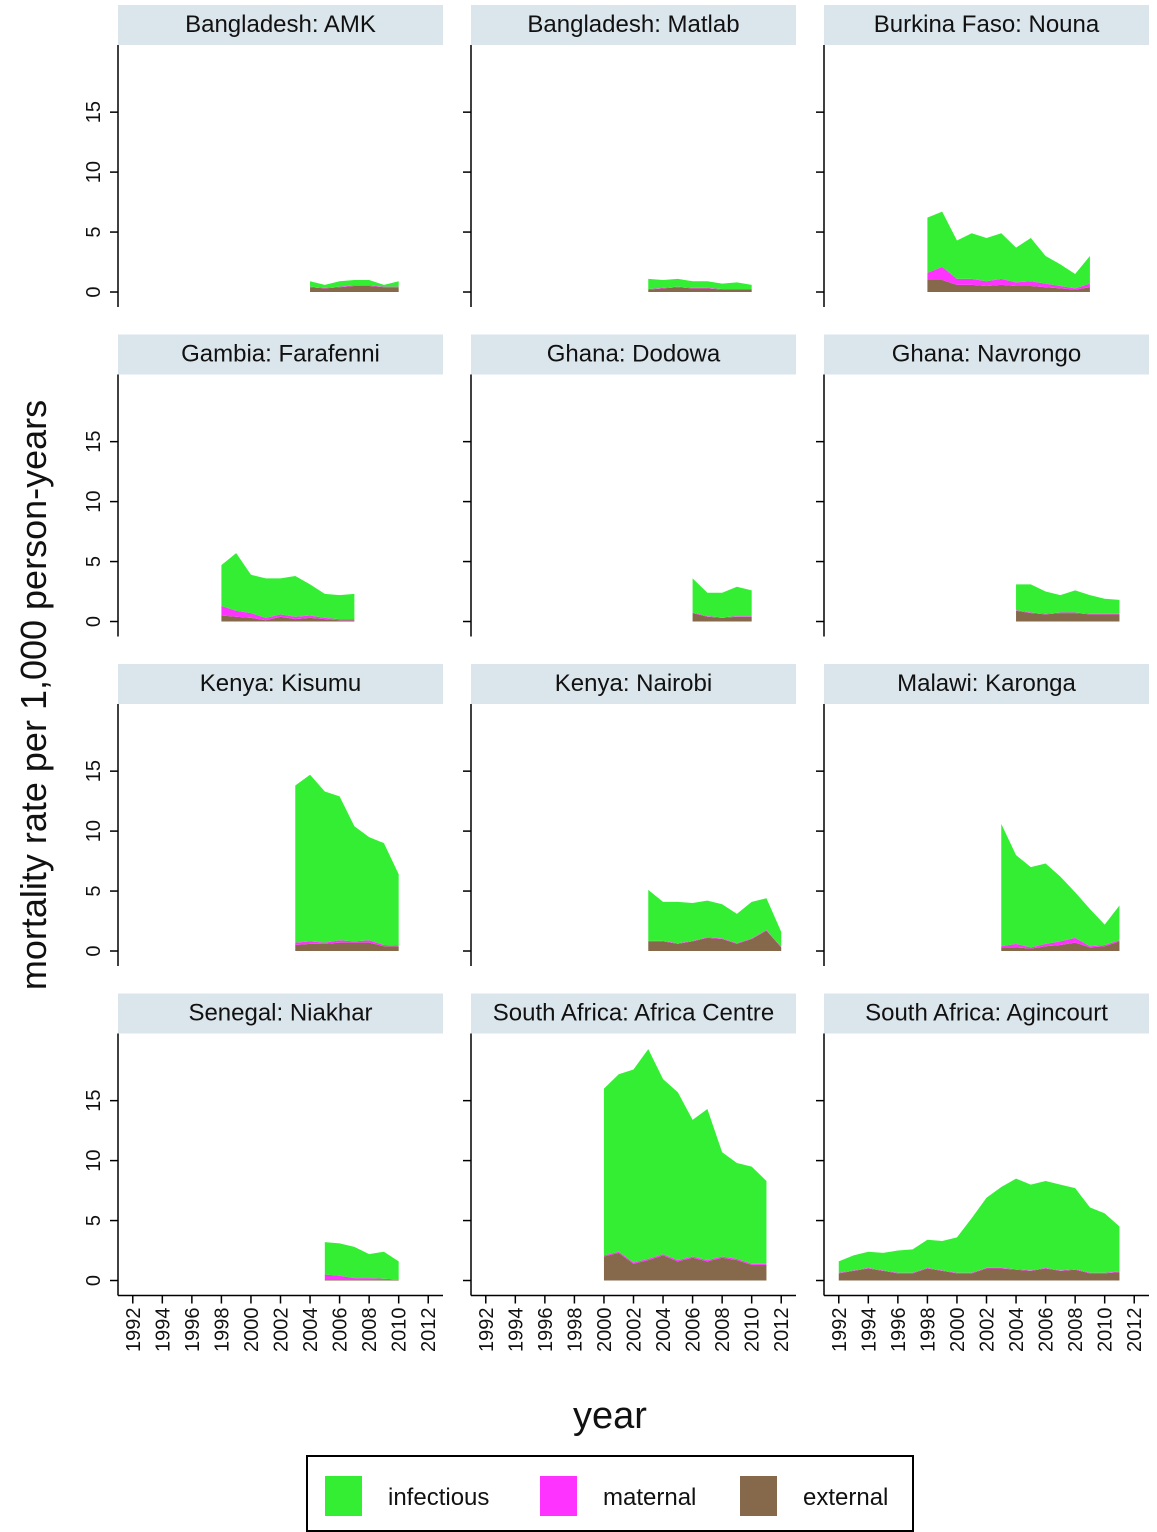  Describe the element at coordinates (610, 1416) in the screenshot. I see `x-axis-label: year` at that location.